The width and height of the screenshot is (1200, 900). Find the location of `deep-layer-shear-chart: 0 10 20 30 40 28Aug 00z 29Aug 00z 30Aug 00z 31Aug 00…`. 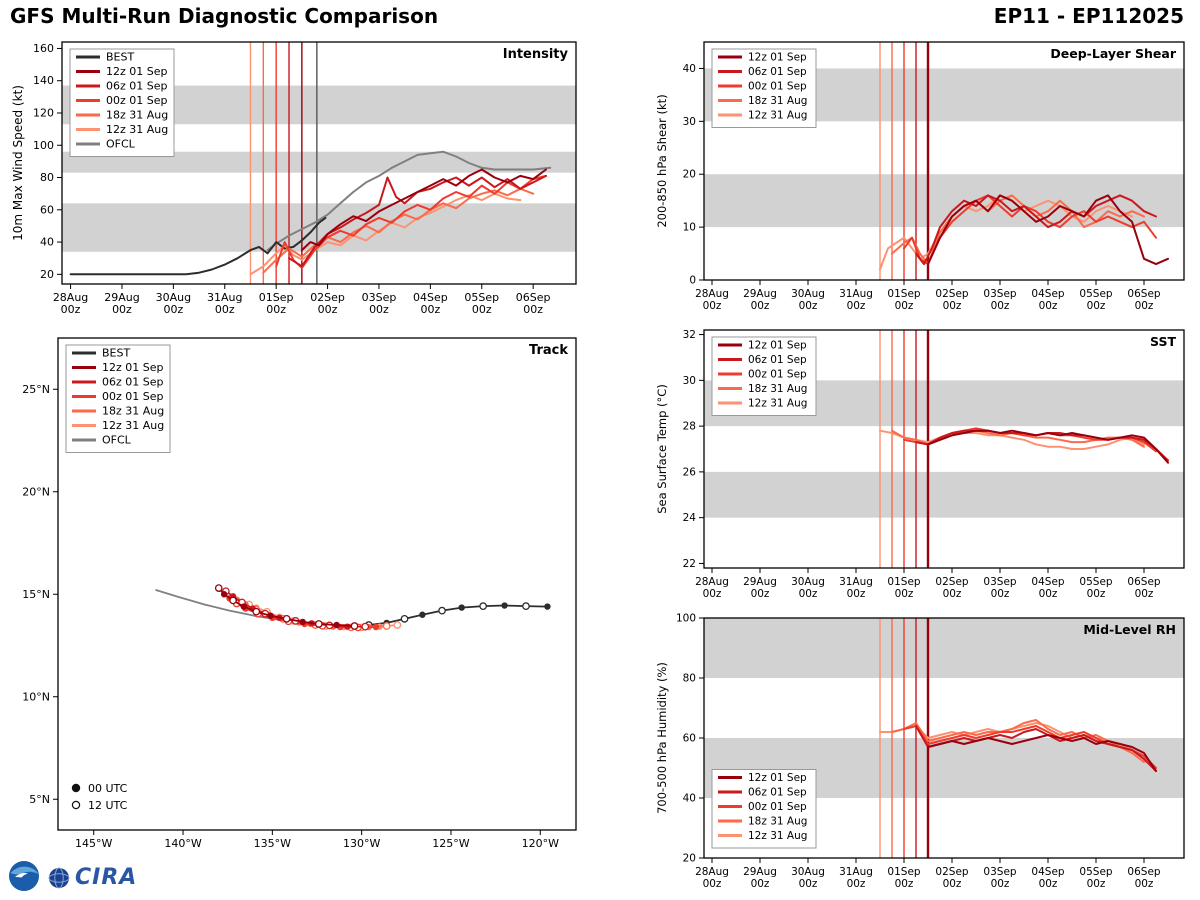

deep-layer-shear-chart: 0 10 20 30 40 28Aug 00z 29Aug 00z 30Aug 00z 31Aug 00… is located at coordinates (922, 176).